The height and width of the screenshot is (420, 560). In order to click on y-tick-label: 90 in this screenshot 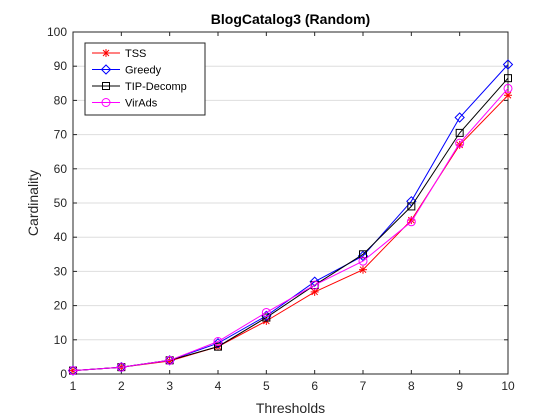, I will do `click(61, 66)`.